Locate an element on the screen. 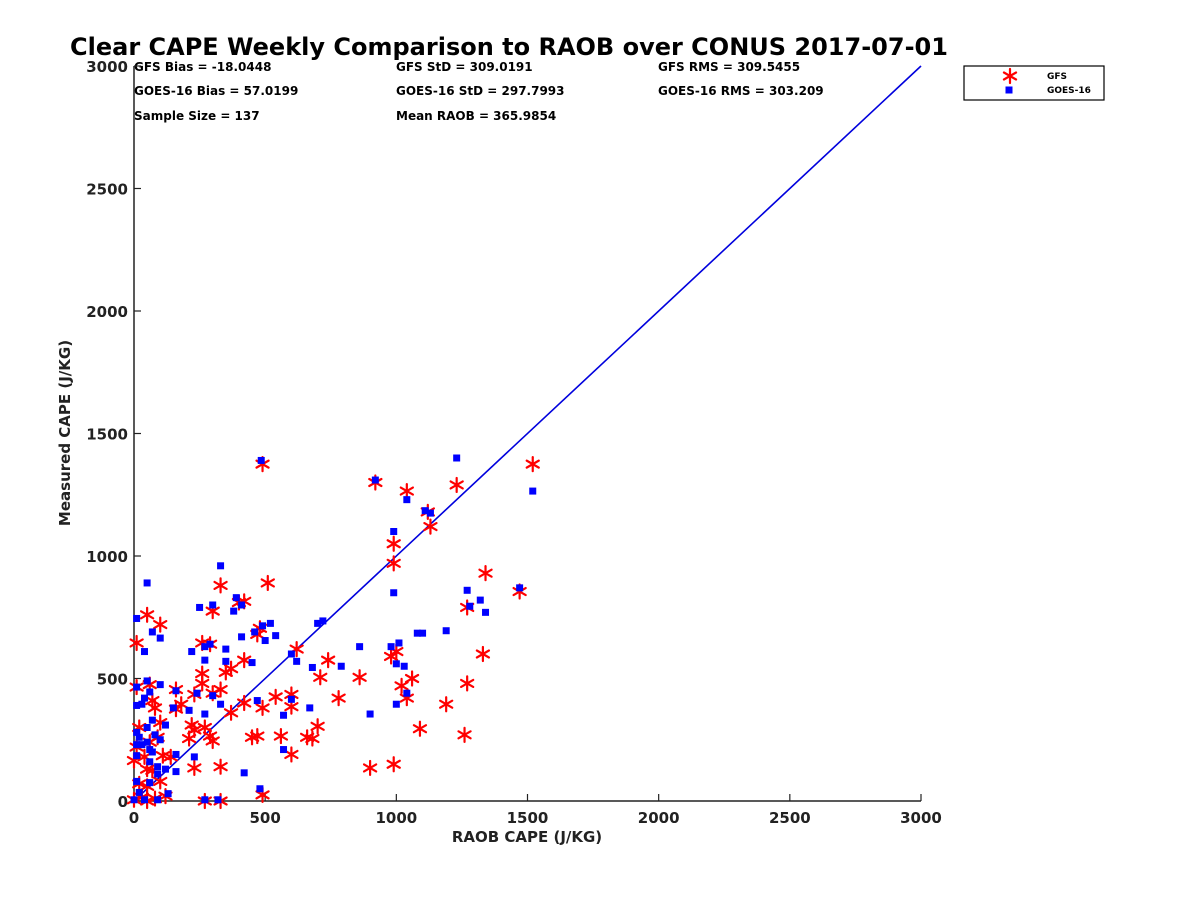 This screenshot has height=900, width=1200. gfs-std-stat: GFS StD = 309.0191 is located at coordinates (464, 67).